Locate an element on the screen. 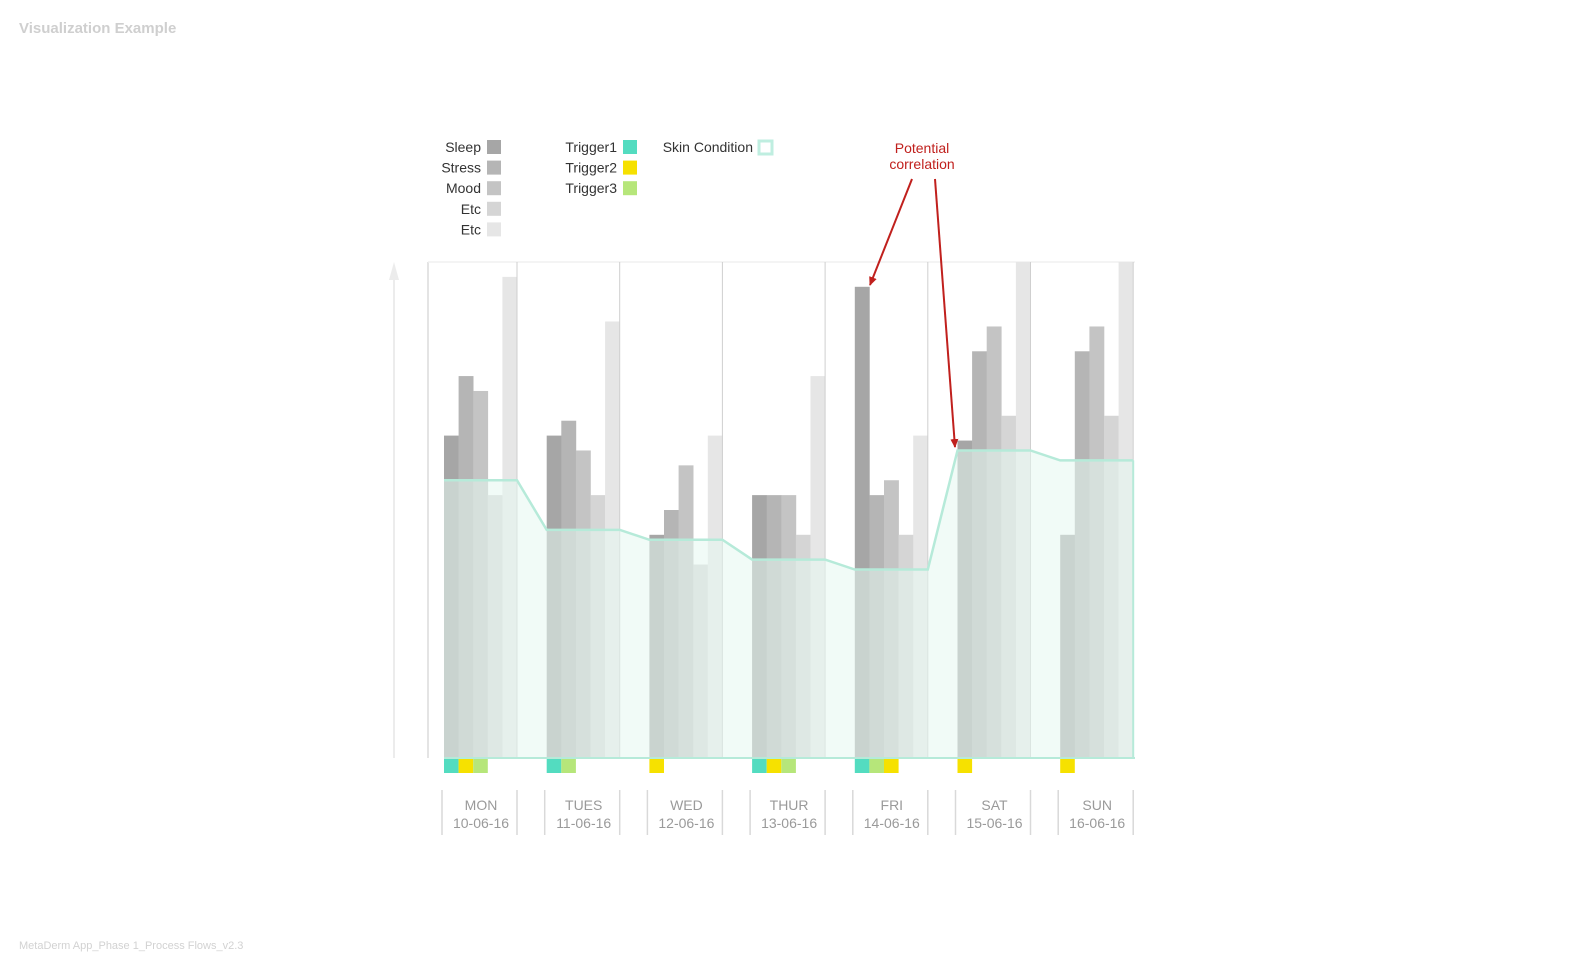 This screenshot has height=975, width=1583. legend-label: Mood is located at coordinates (463, 188).